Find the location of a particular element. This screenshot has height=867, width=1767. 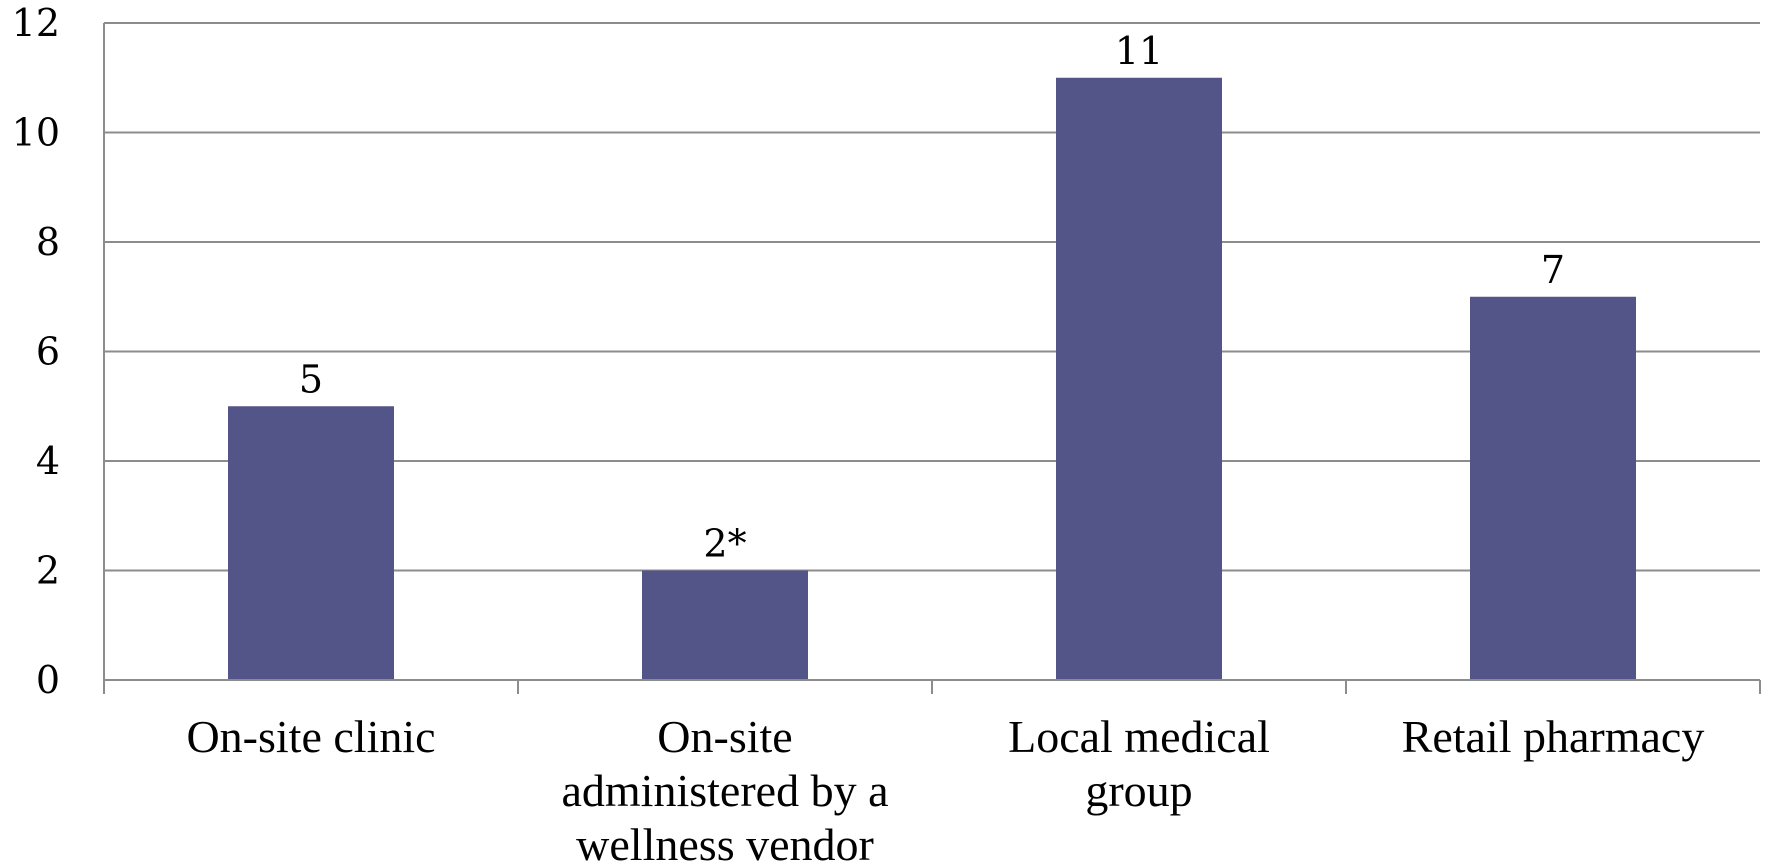

y-tick-label: 10 is located at coordinates (36, 133).